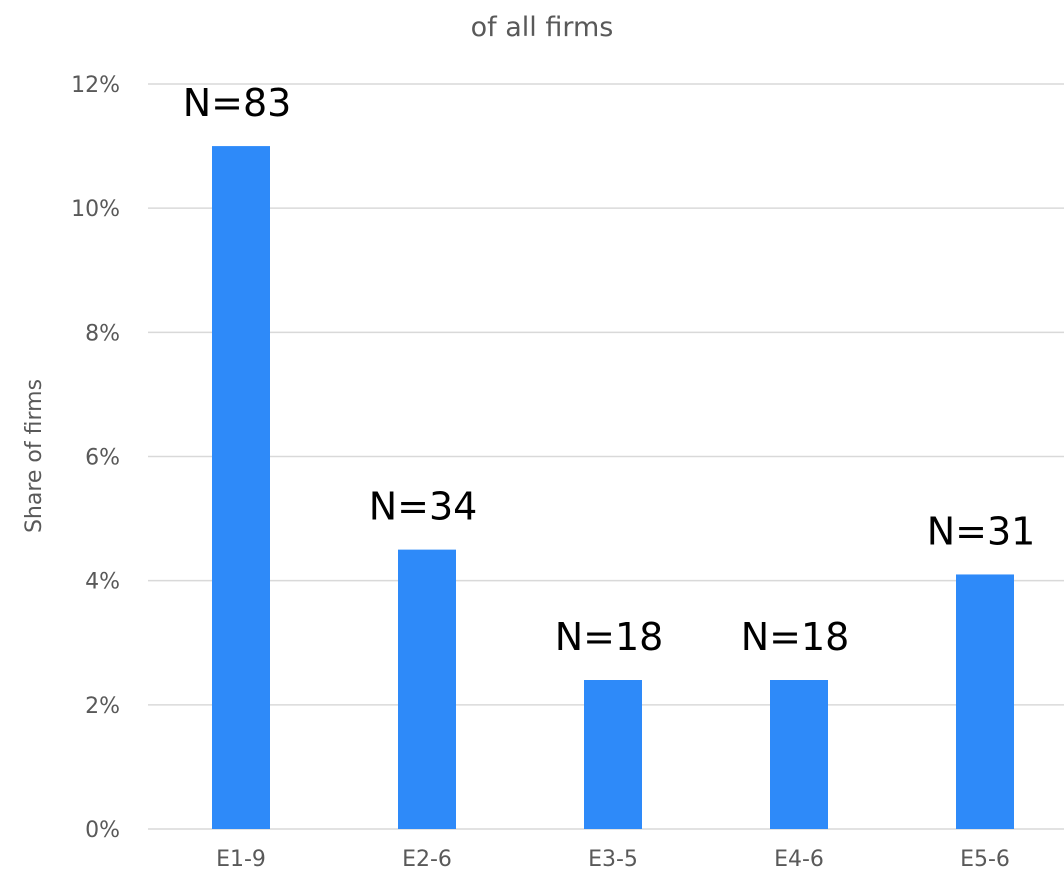 This screenshot has width=1064, height=884. I want to click on x-tick-label: E2-6, so click(427, 859).